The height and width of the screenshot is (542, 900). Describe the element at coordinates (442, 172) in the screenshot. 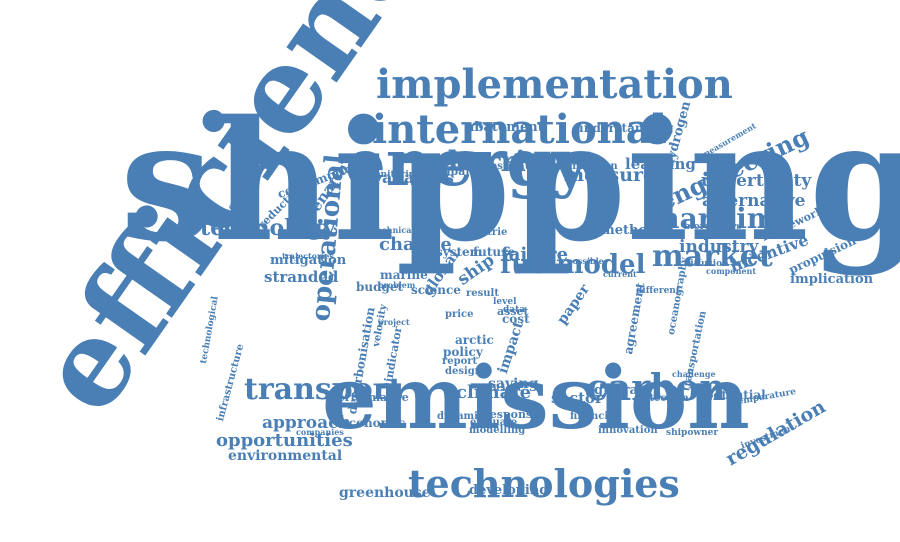

I see `cloud-word-principal: principal` at that location.